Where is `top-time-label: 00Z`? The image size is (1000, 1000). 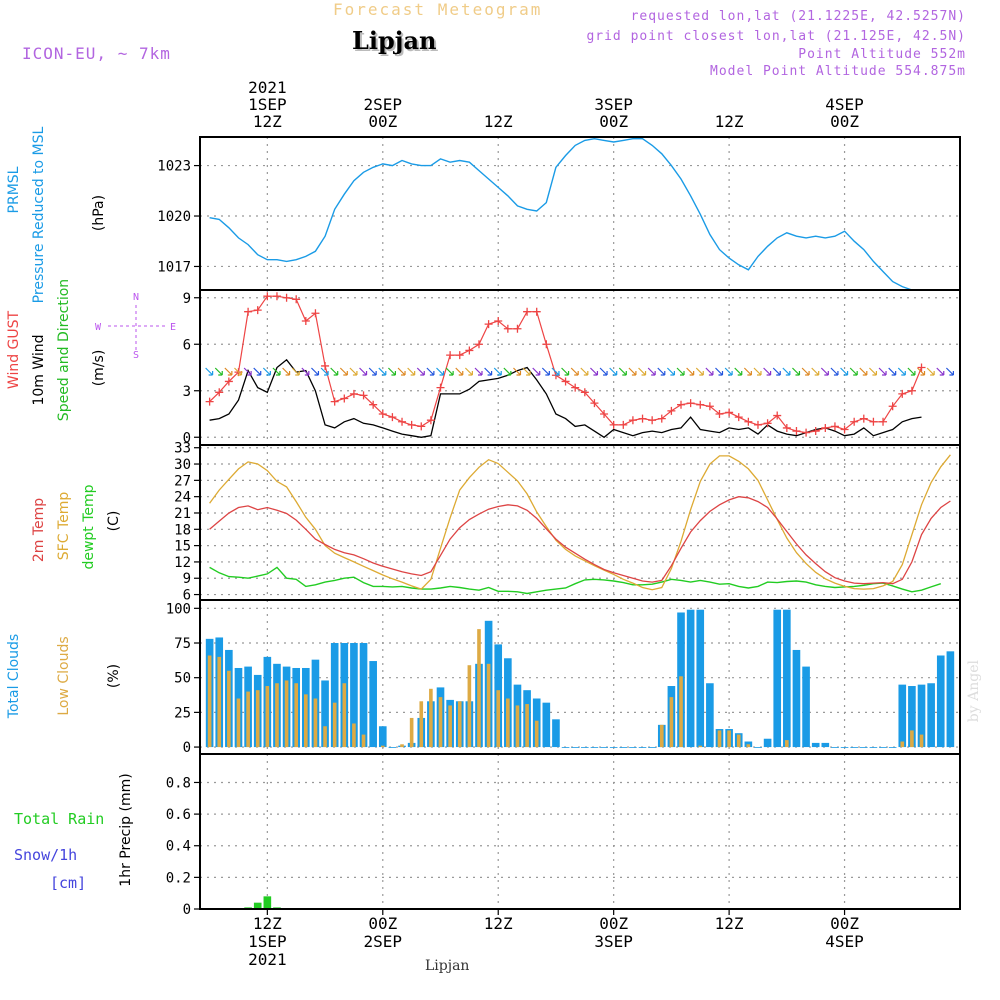 top-time-label: 00Z is located at coordinates (613, 121).